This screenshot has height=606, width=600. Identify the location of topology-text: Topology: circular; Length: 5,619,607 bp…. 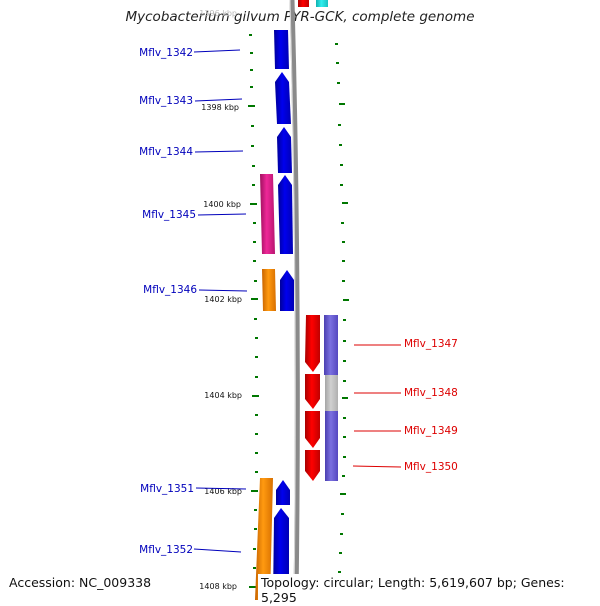
(429, 590).